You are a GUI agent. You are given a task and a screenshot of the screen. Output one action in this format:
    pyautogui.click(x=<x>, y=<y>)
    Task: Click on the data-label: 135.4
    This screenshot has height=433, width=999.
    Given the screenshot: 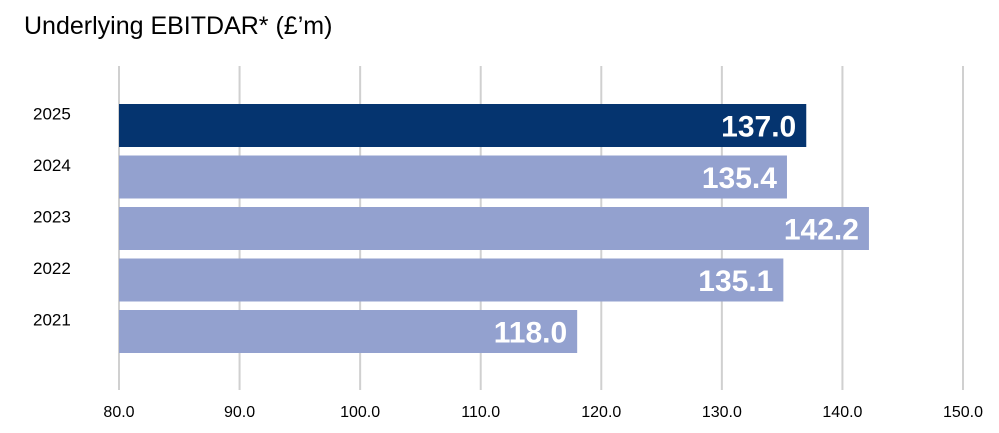 What is the action you would take?
    pyautogui.click(x=739, y=178)
    